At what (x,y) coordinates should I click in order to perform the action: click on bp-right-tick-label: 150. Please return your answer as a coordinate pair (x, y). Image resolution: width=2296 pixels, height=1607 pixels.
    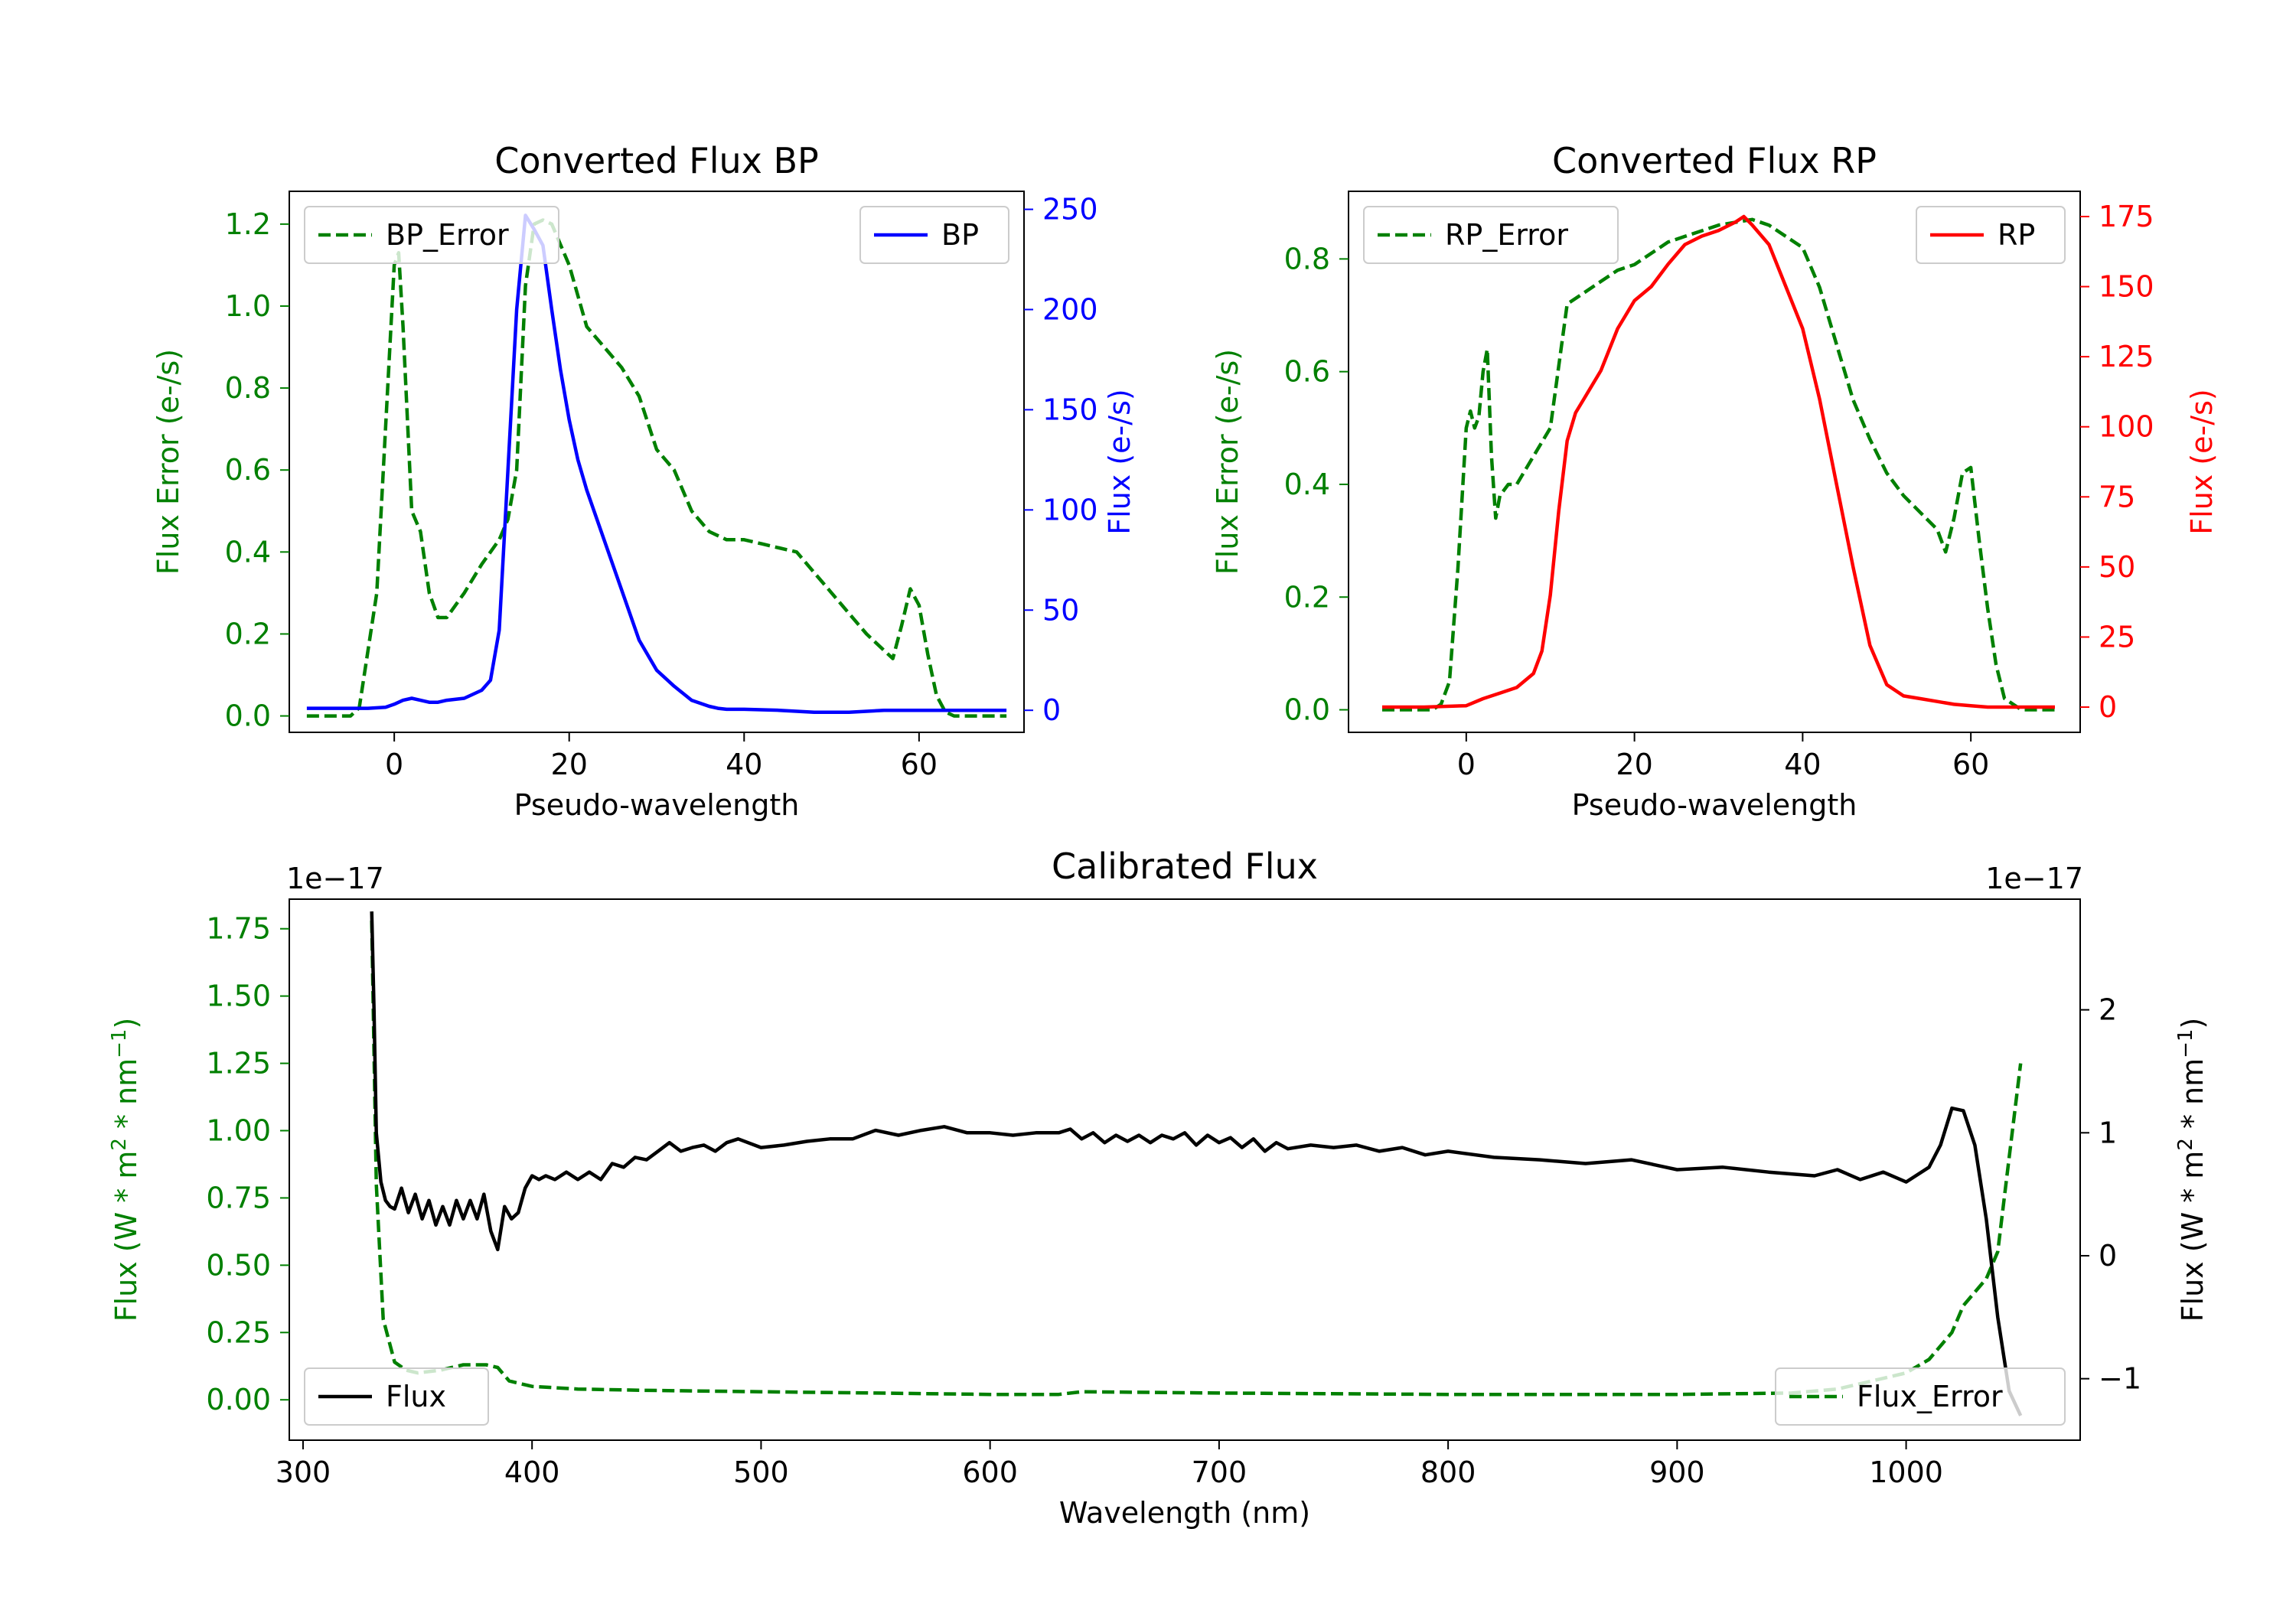
    Looking at the image, I should click on (1070, 410).